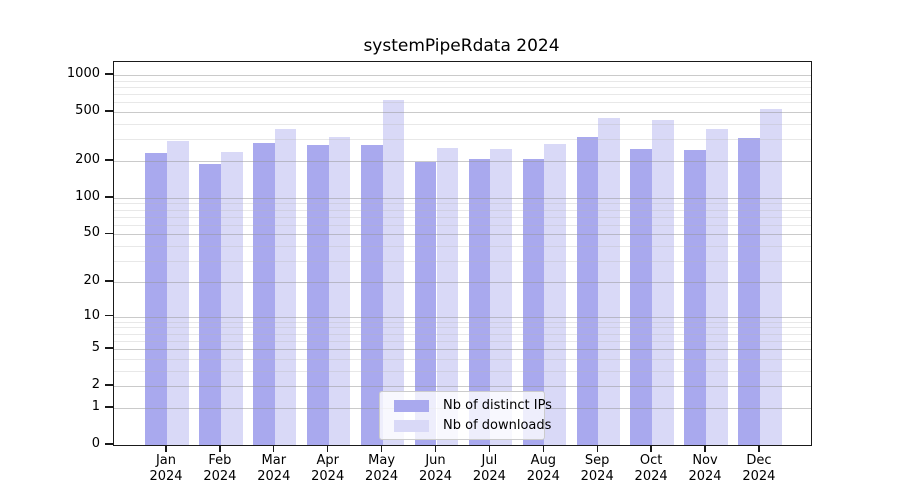 The height and width of the screenshot is (500, 900). Describe the element at coordinates (87, 160) in the screenshot. I see `y-tick-label-200: 200` at that location.